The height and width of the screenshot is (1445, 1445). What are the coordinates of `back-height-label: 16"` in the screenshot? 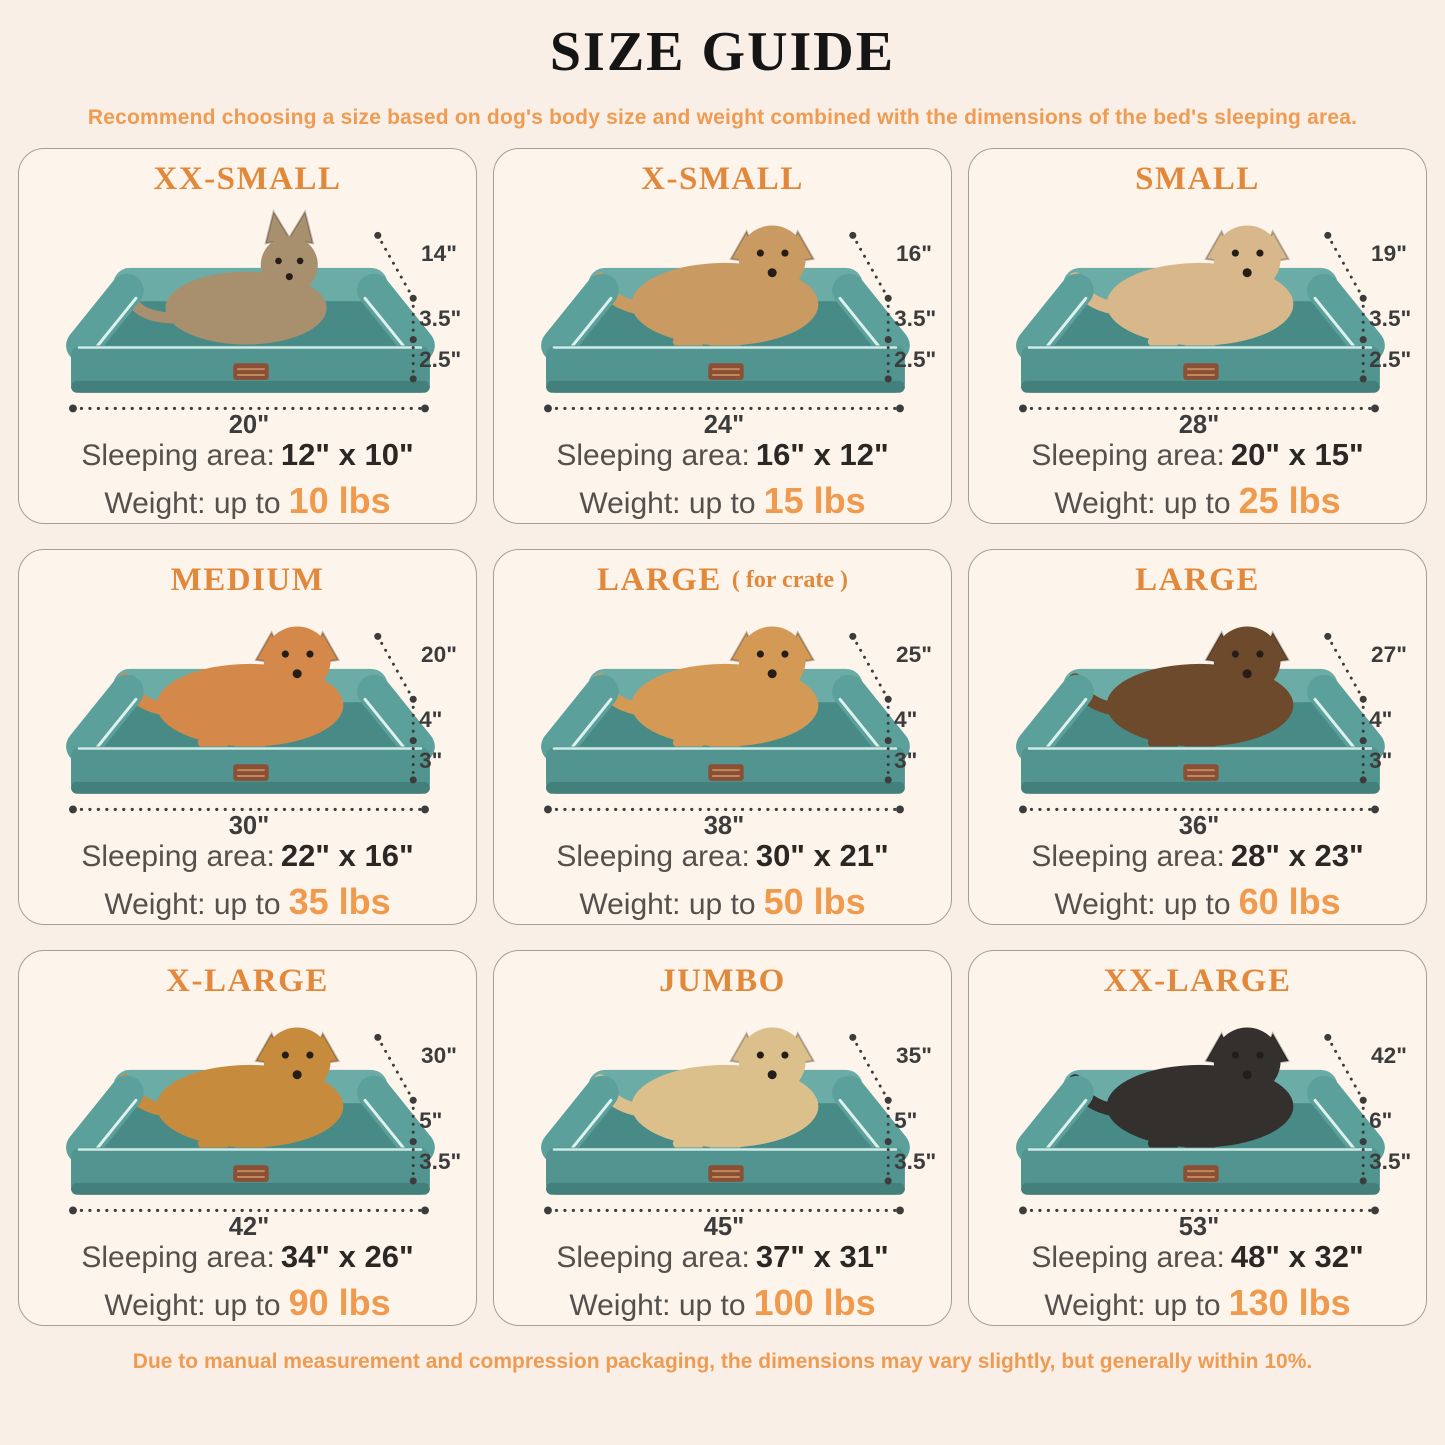 It's located at (914, 253).